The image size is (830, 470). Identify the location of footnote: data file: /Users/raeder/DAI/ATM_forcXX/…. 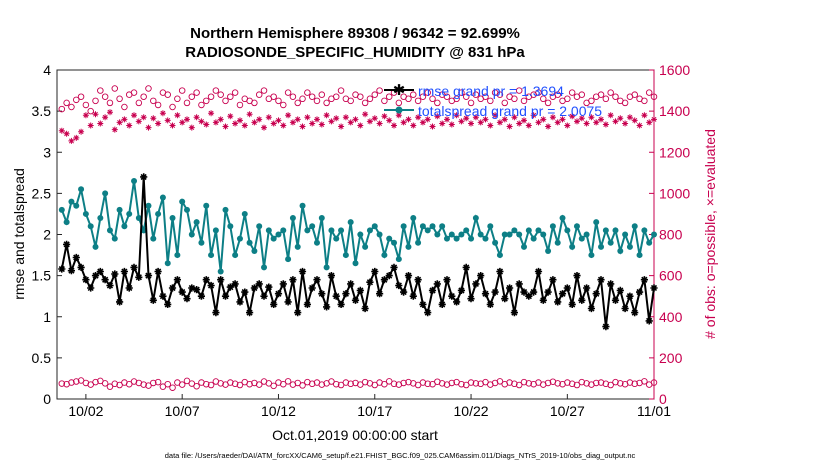
(400, 455).